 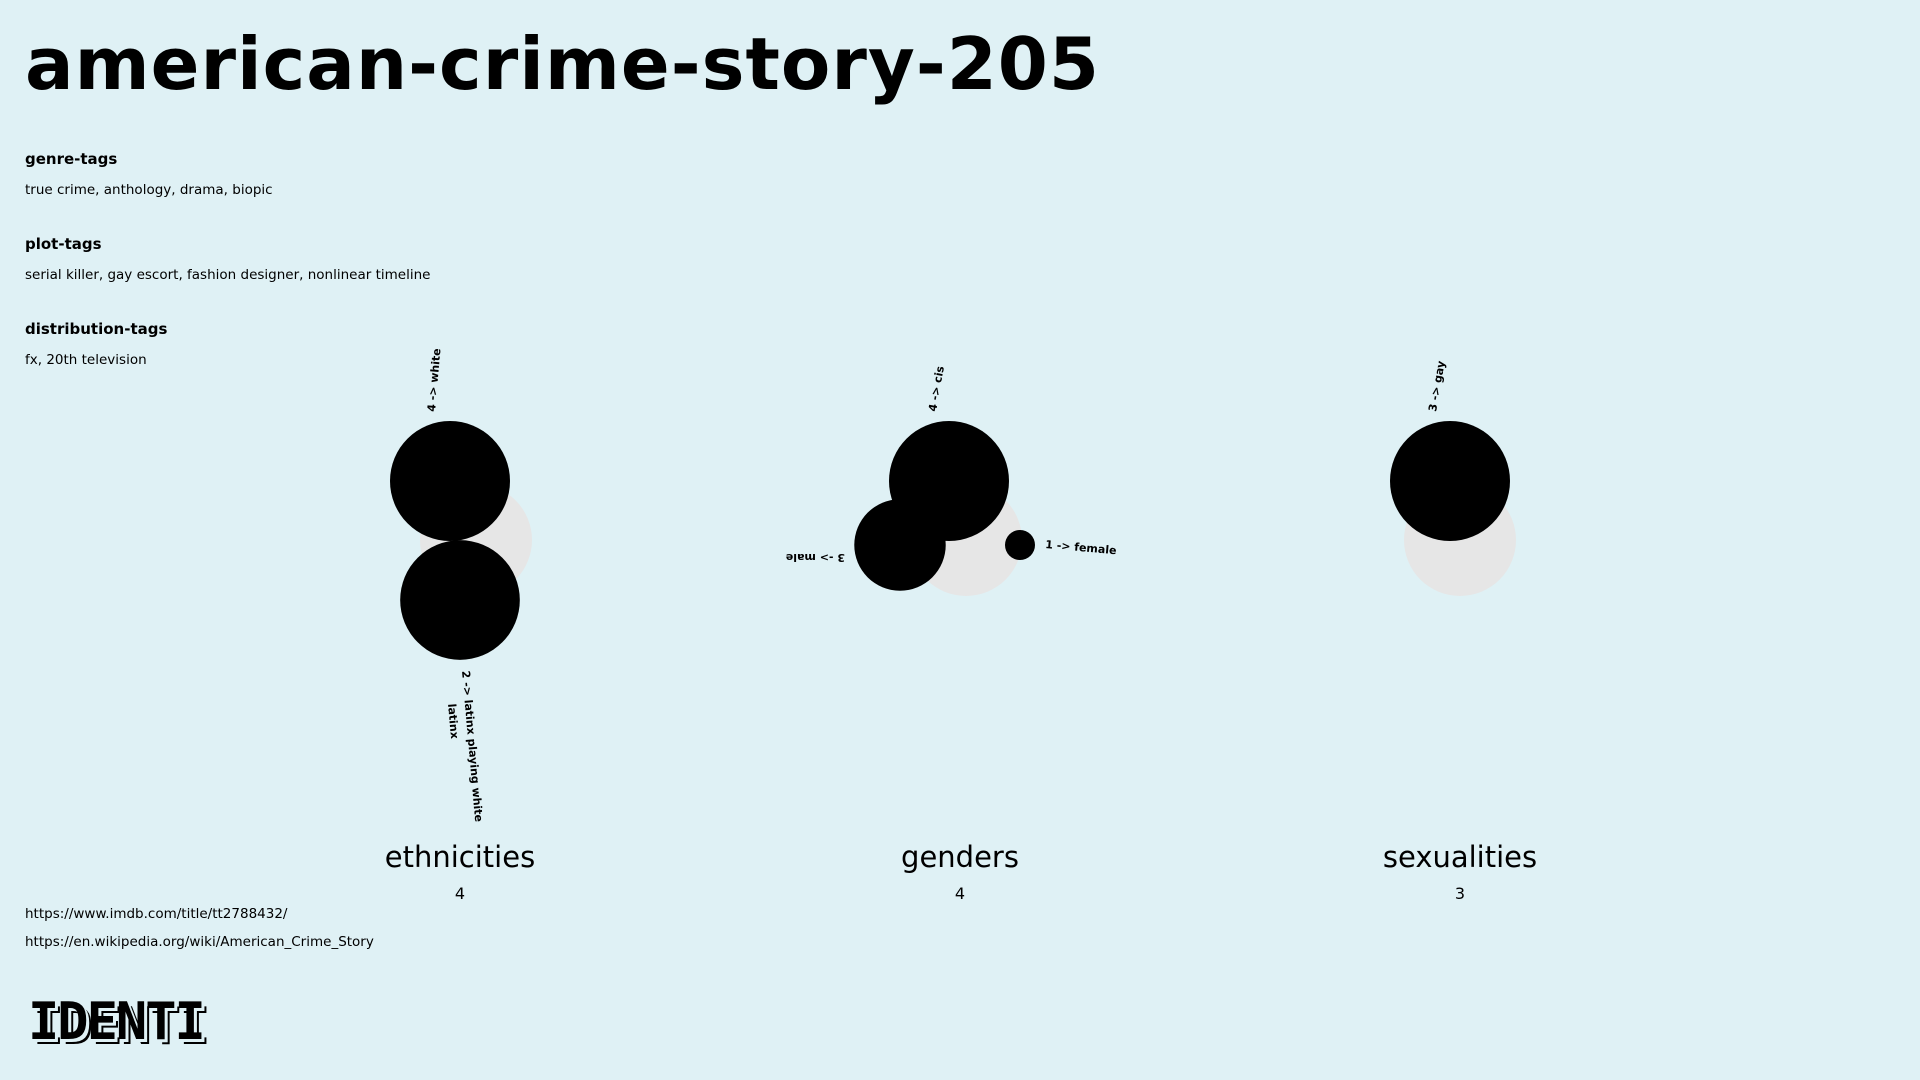 What do you see at coordinates (434, 380) in the screenshot?
I see `ethnicities-label-white: 4 -> white` at bounding box center [434, 380].